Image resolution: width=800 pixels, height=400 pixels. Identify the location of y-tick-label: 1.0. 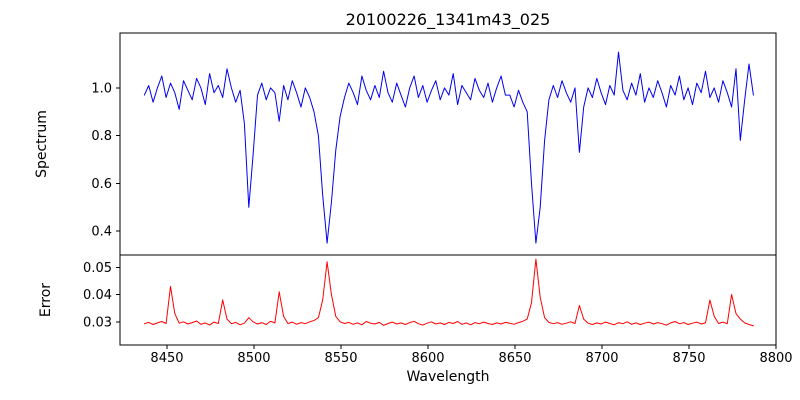
(101, 88).